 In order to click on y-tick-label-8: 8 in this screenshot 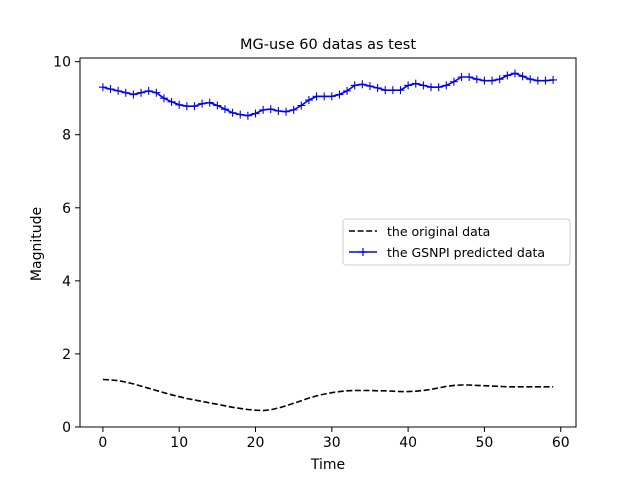, I will do `click(66, 136)`.